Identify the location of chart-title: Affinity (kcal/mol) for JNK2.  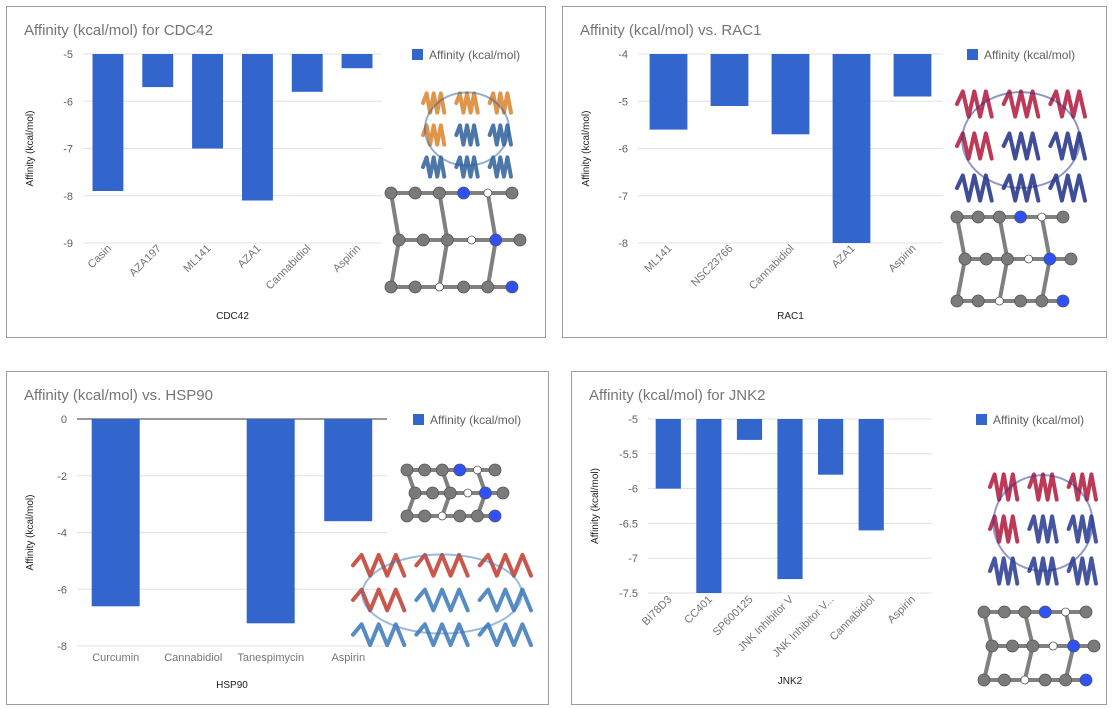
(677, 395).